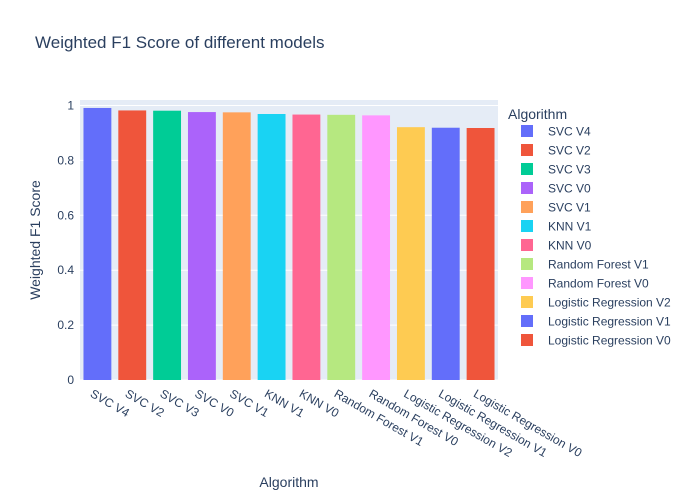  I want to click on y-tick-label: 1, so click(70, 105).